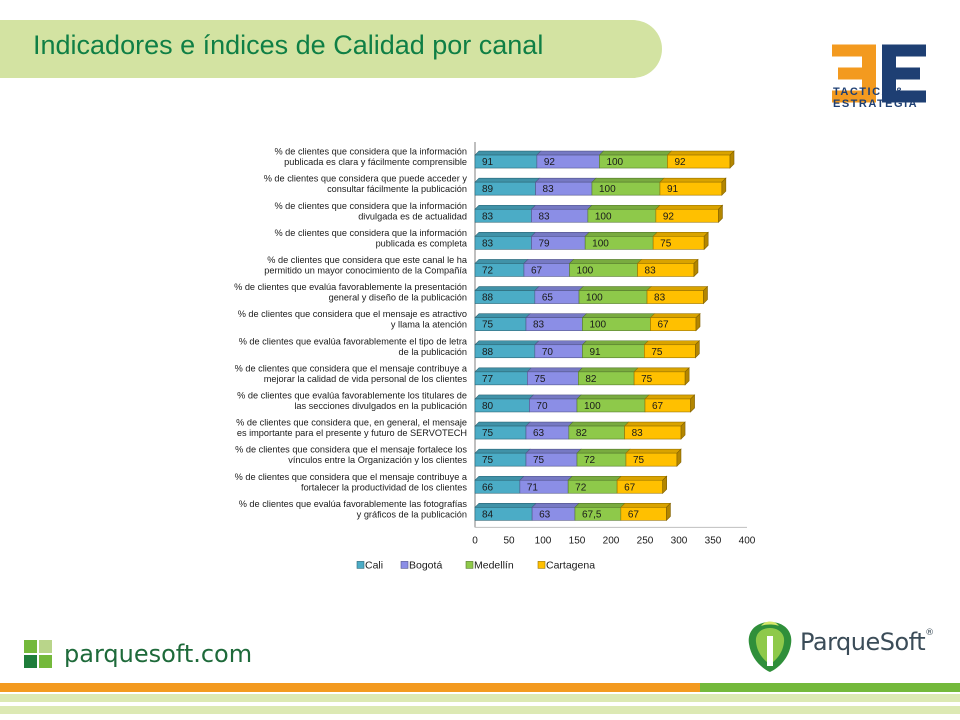 This screenshot has width=960, height=720. Describe the element at coordinates (830, 687) in the screenshot. I see `footer-stripe-green` at that location.